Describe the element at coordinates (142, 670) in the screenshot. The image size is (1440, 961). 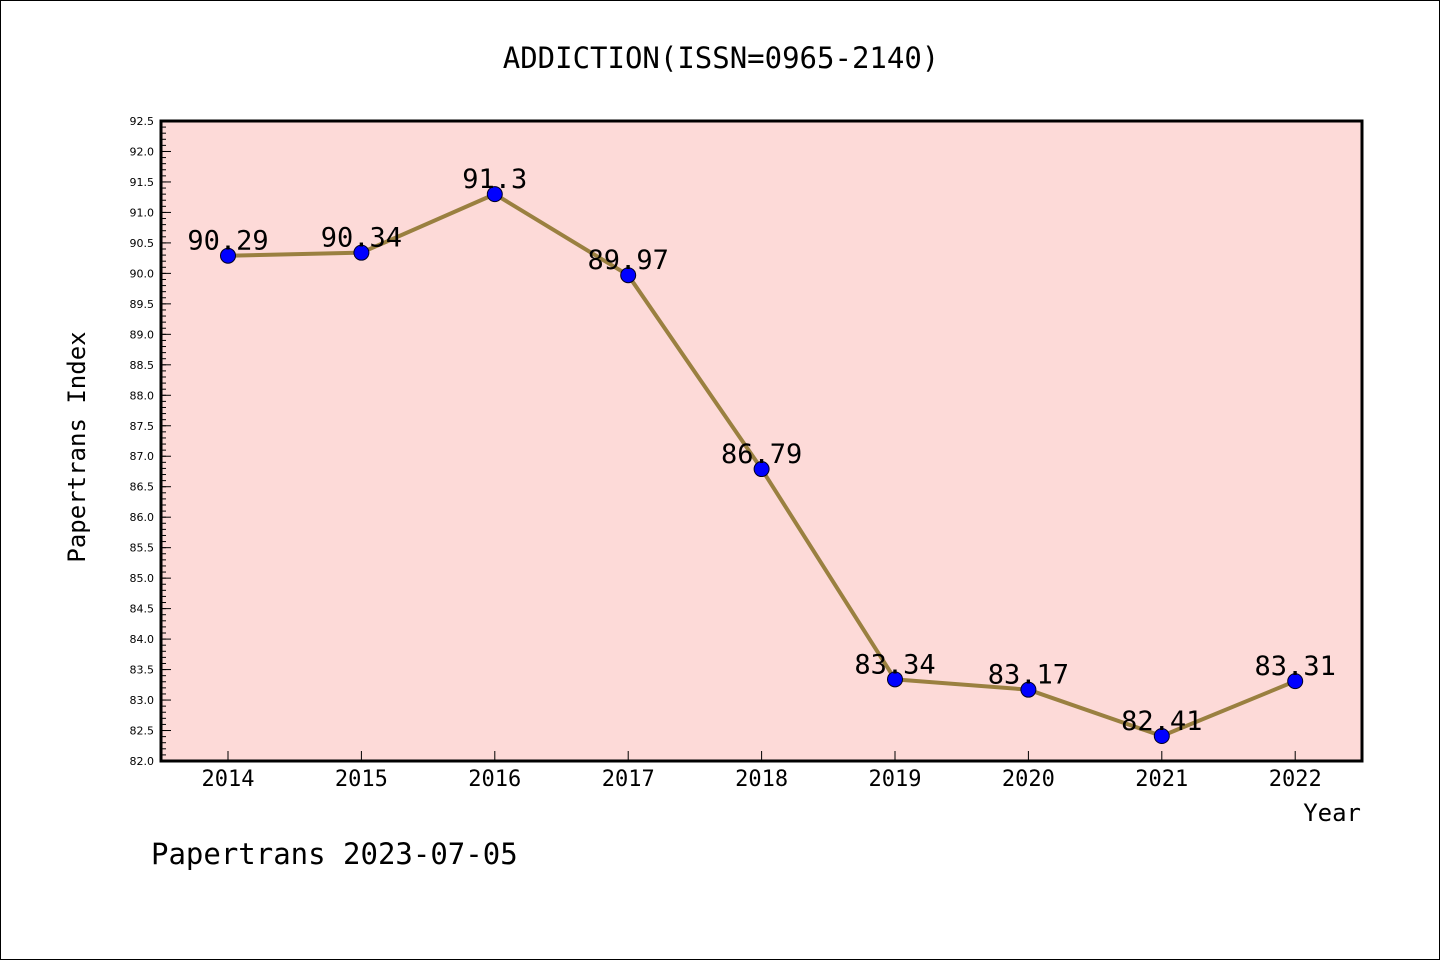
I see `y-tick-label: 83.5` at that location.